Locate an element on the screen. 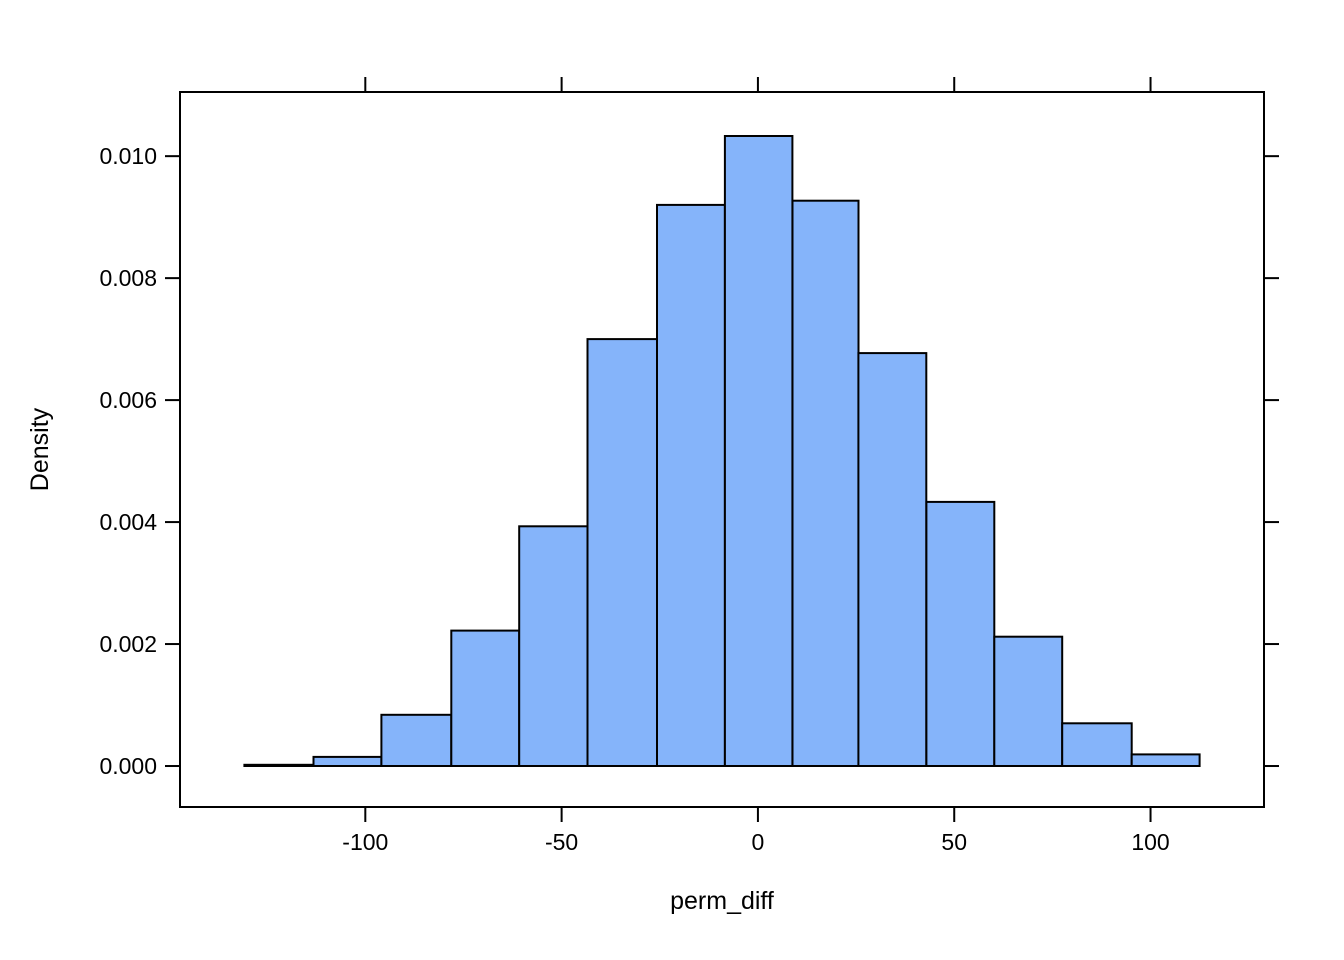 Image resolution: width=1344 pixels, height=960 pixels. y-tick-label: 0.010 is located at coordinates (128, 156).